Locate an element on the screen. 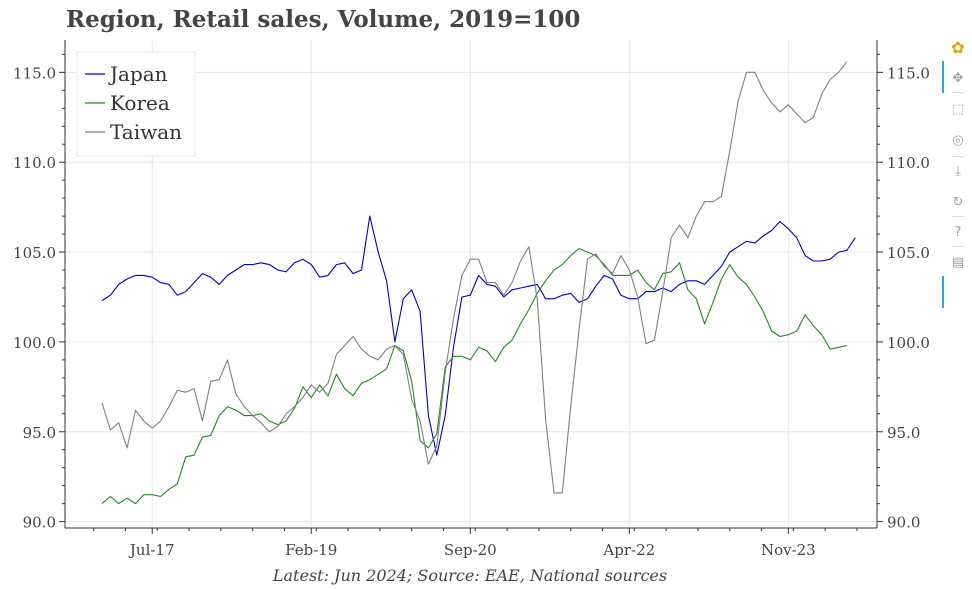  y-tick-label-left: 90.0 is located at coordinates (39, 523).